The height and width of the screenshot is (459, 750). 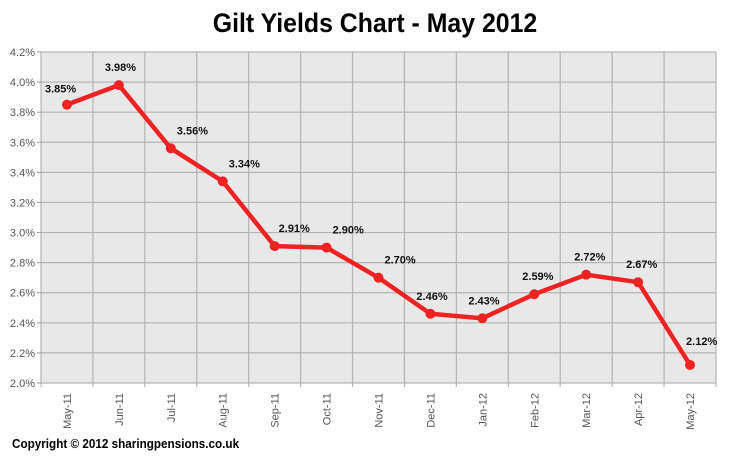 What do you see at coordinates (224, 410) in the screenshot?
I see `x-tick-label: Aug-11` at bounding box center [224, 410].